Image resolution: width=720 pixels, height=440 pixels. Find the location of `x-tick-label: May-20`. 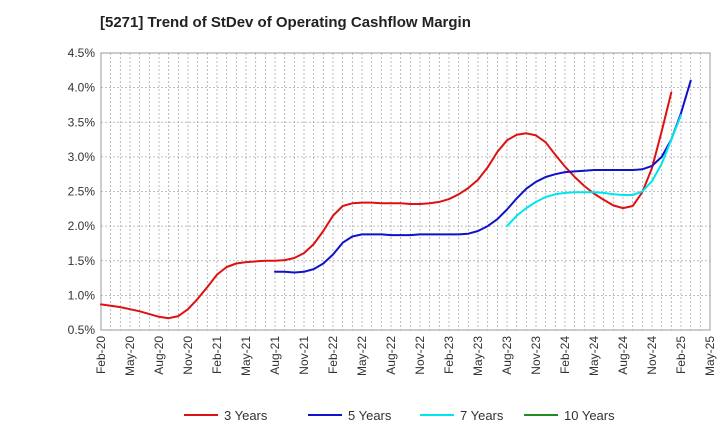

x-tick-label: May-20 is located at coordinates (130, 356).